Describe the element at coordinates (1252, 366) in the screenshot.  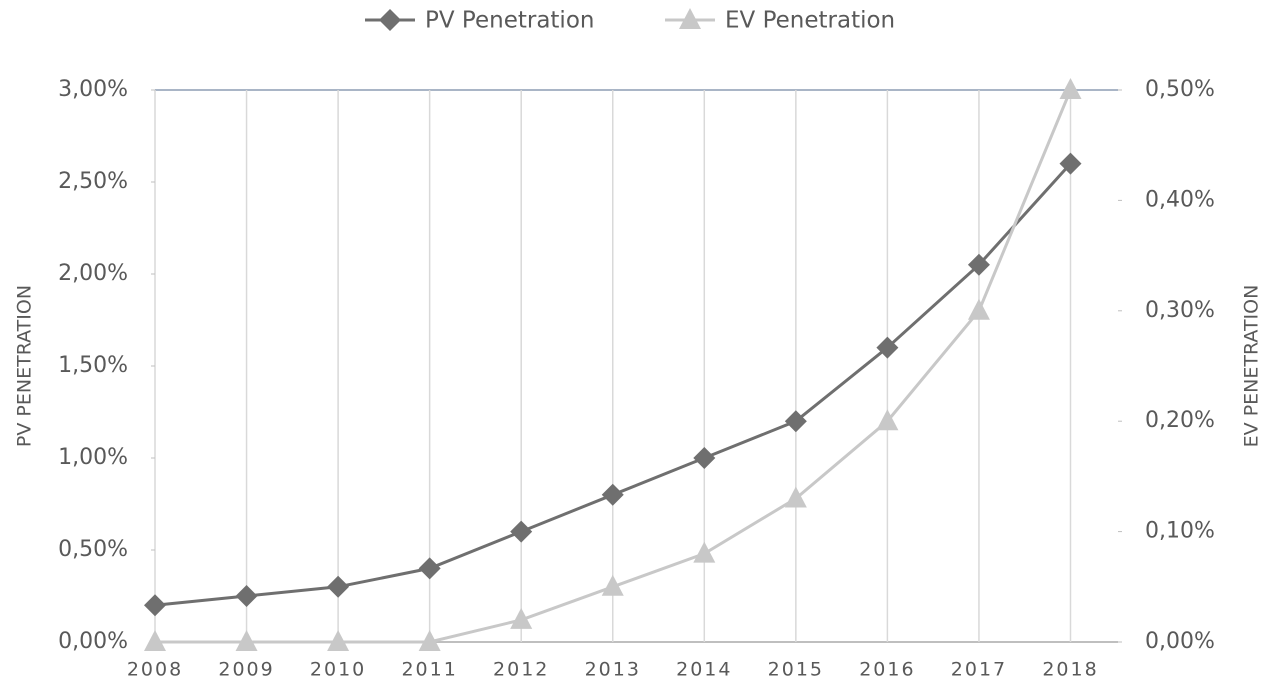
I see `y2-axis-title: EV PENETRATION` at that location.